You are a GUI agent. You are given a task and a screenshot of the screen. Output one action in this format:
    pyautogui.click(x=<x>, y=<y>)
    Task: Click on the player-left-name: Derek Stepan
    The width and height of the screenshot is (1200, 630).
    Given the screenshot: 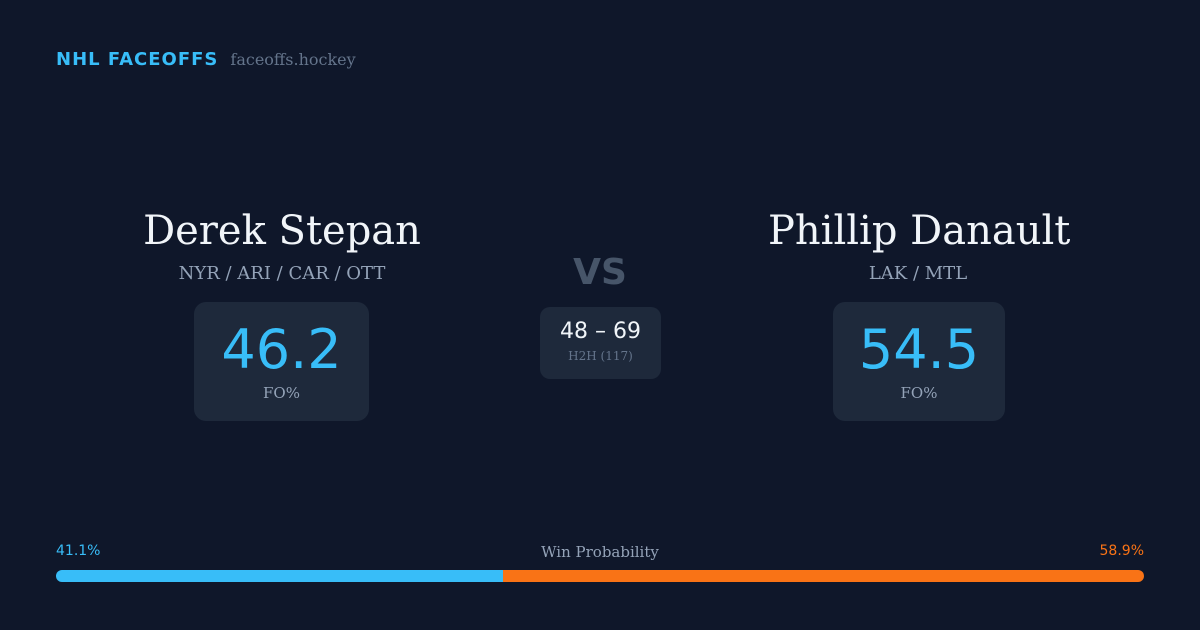 What is the action you would take?
    pyautogui.click(x=282, y=231)
    